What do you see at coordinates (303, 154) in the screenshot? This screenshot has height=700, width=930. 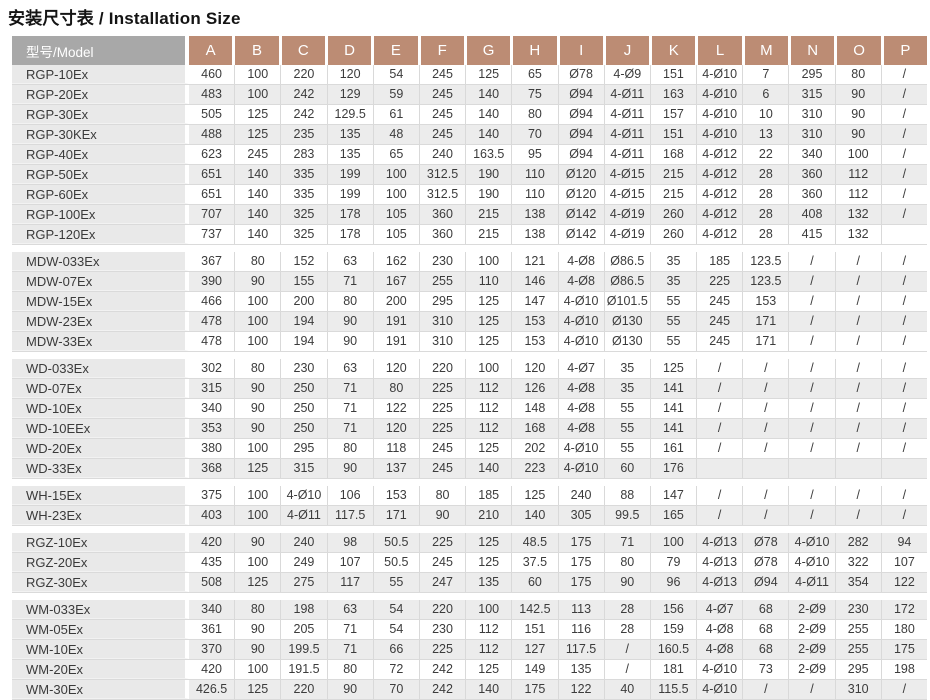 I see `value-cell-C: 283` at bounding box center [303, 154].